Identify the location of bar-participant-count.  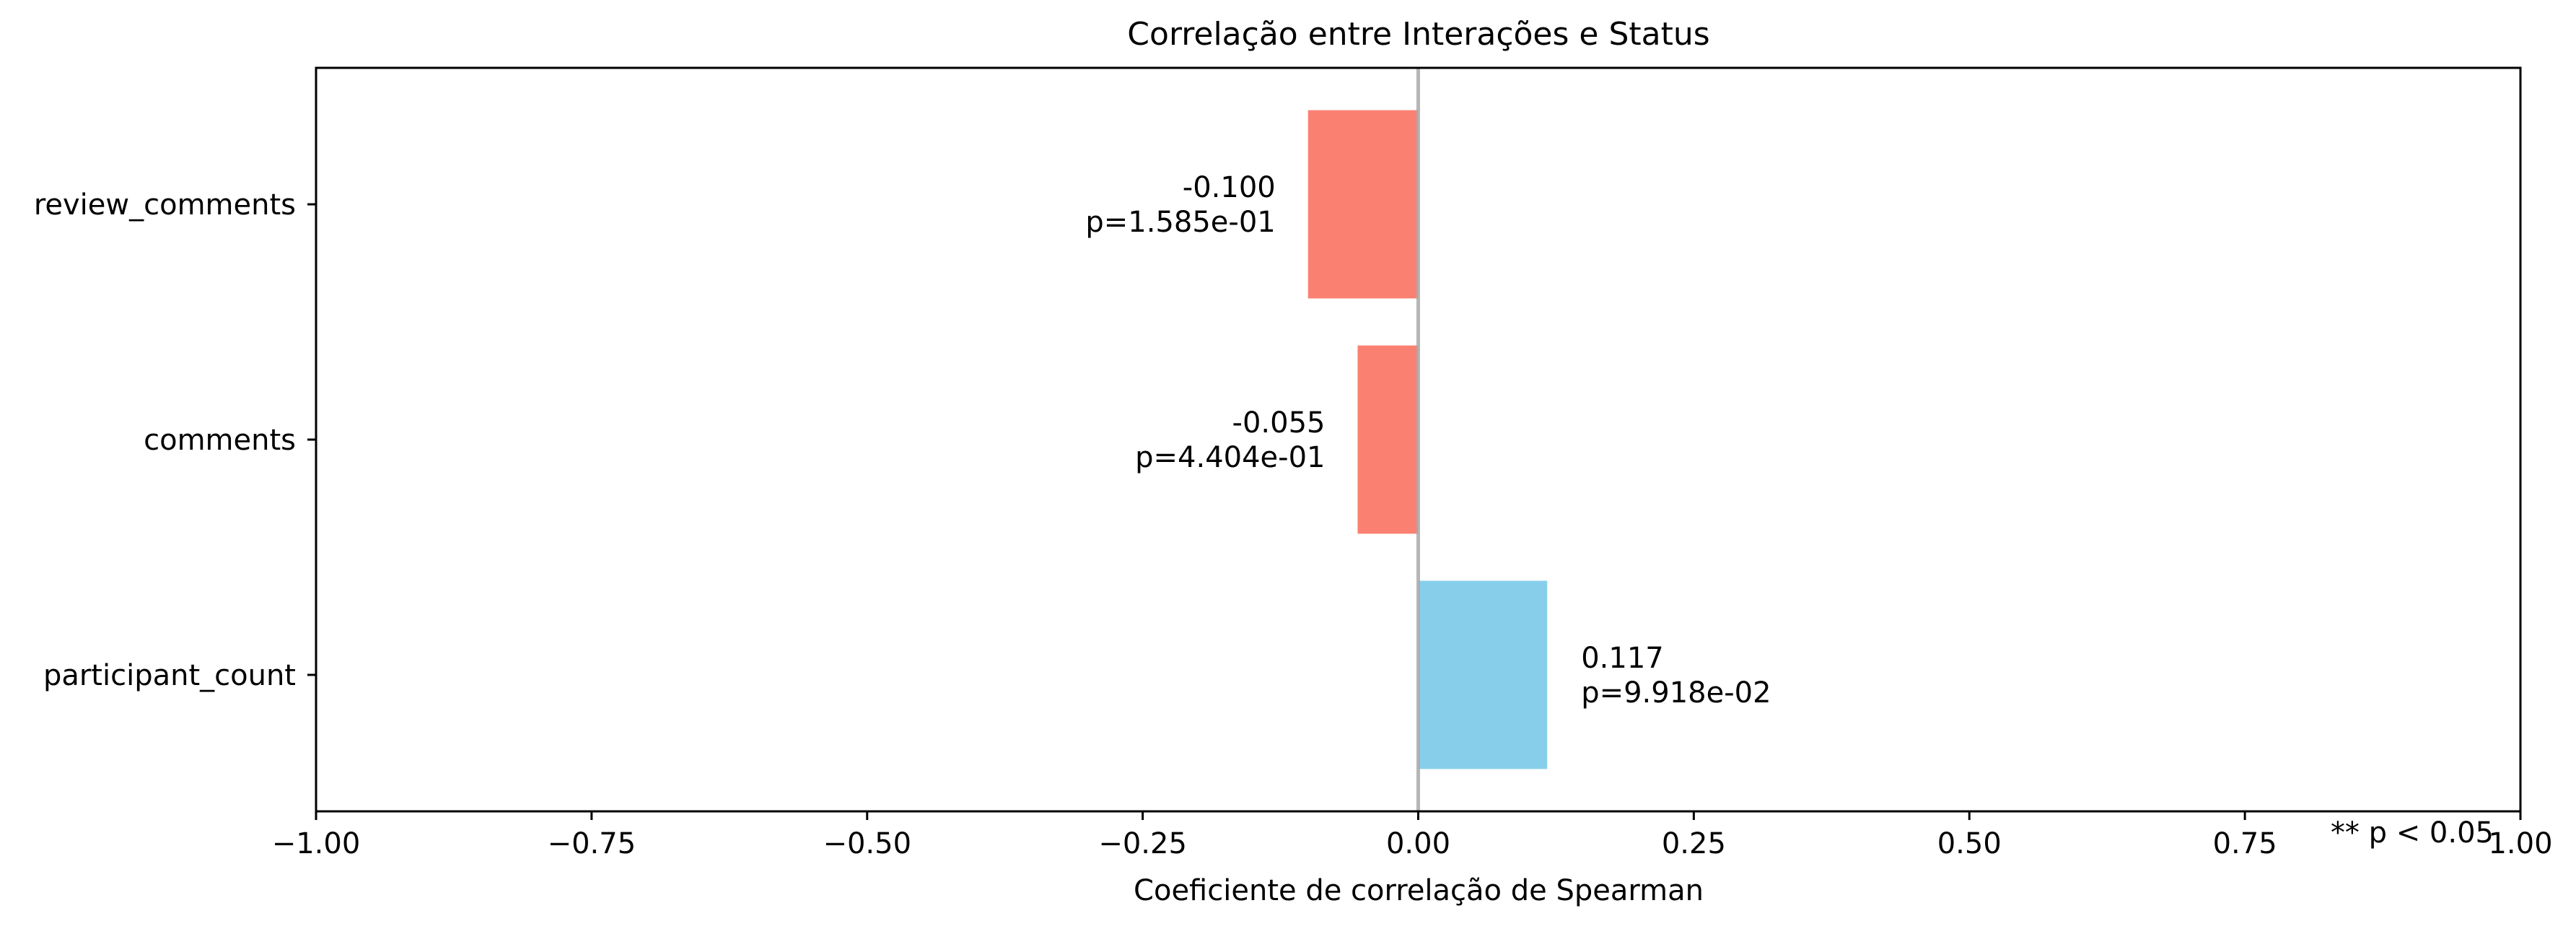
(1483, 674).